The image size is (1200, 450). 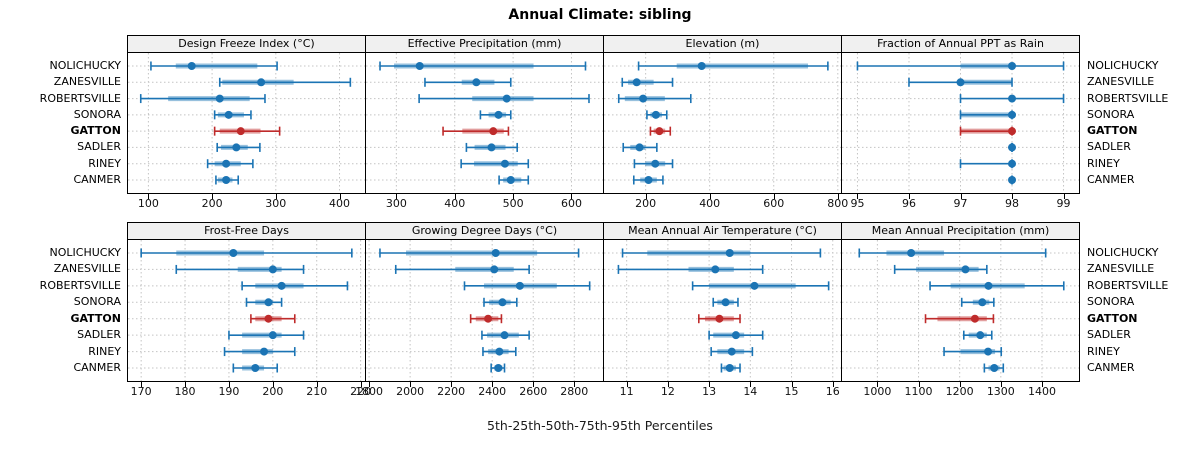 I want to click on x-axis-tick-label: 98, so click(x=1012, y=203).